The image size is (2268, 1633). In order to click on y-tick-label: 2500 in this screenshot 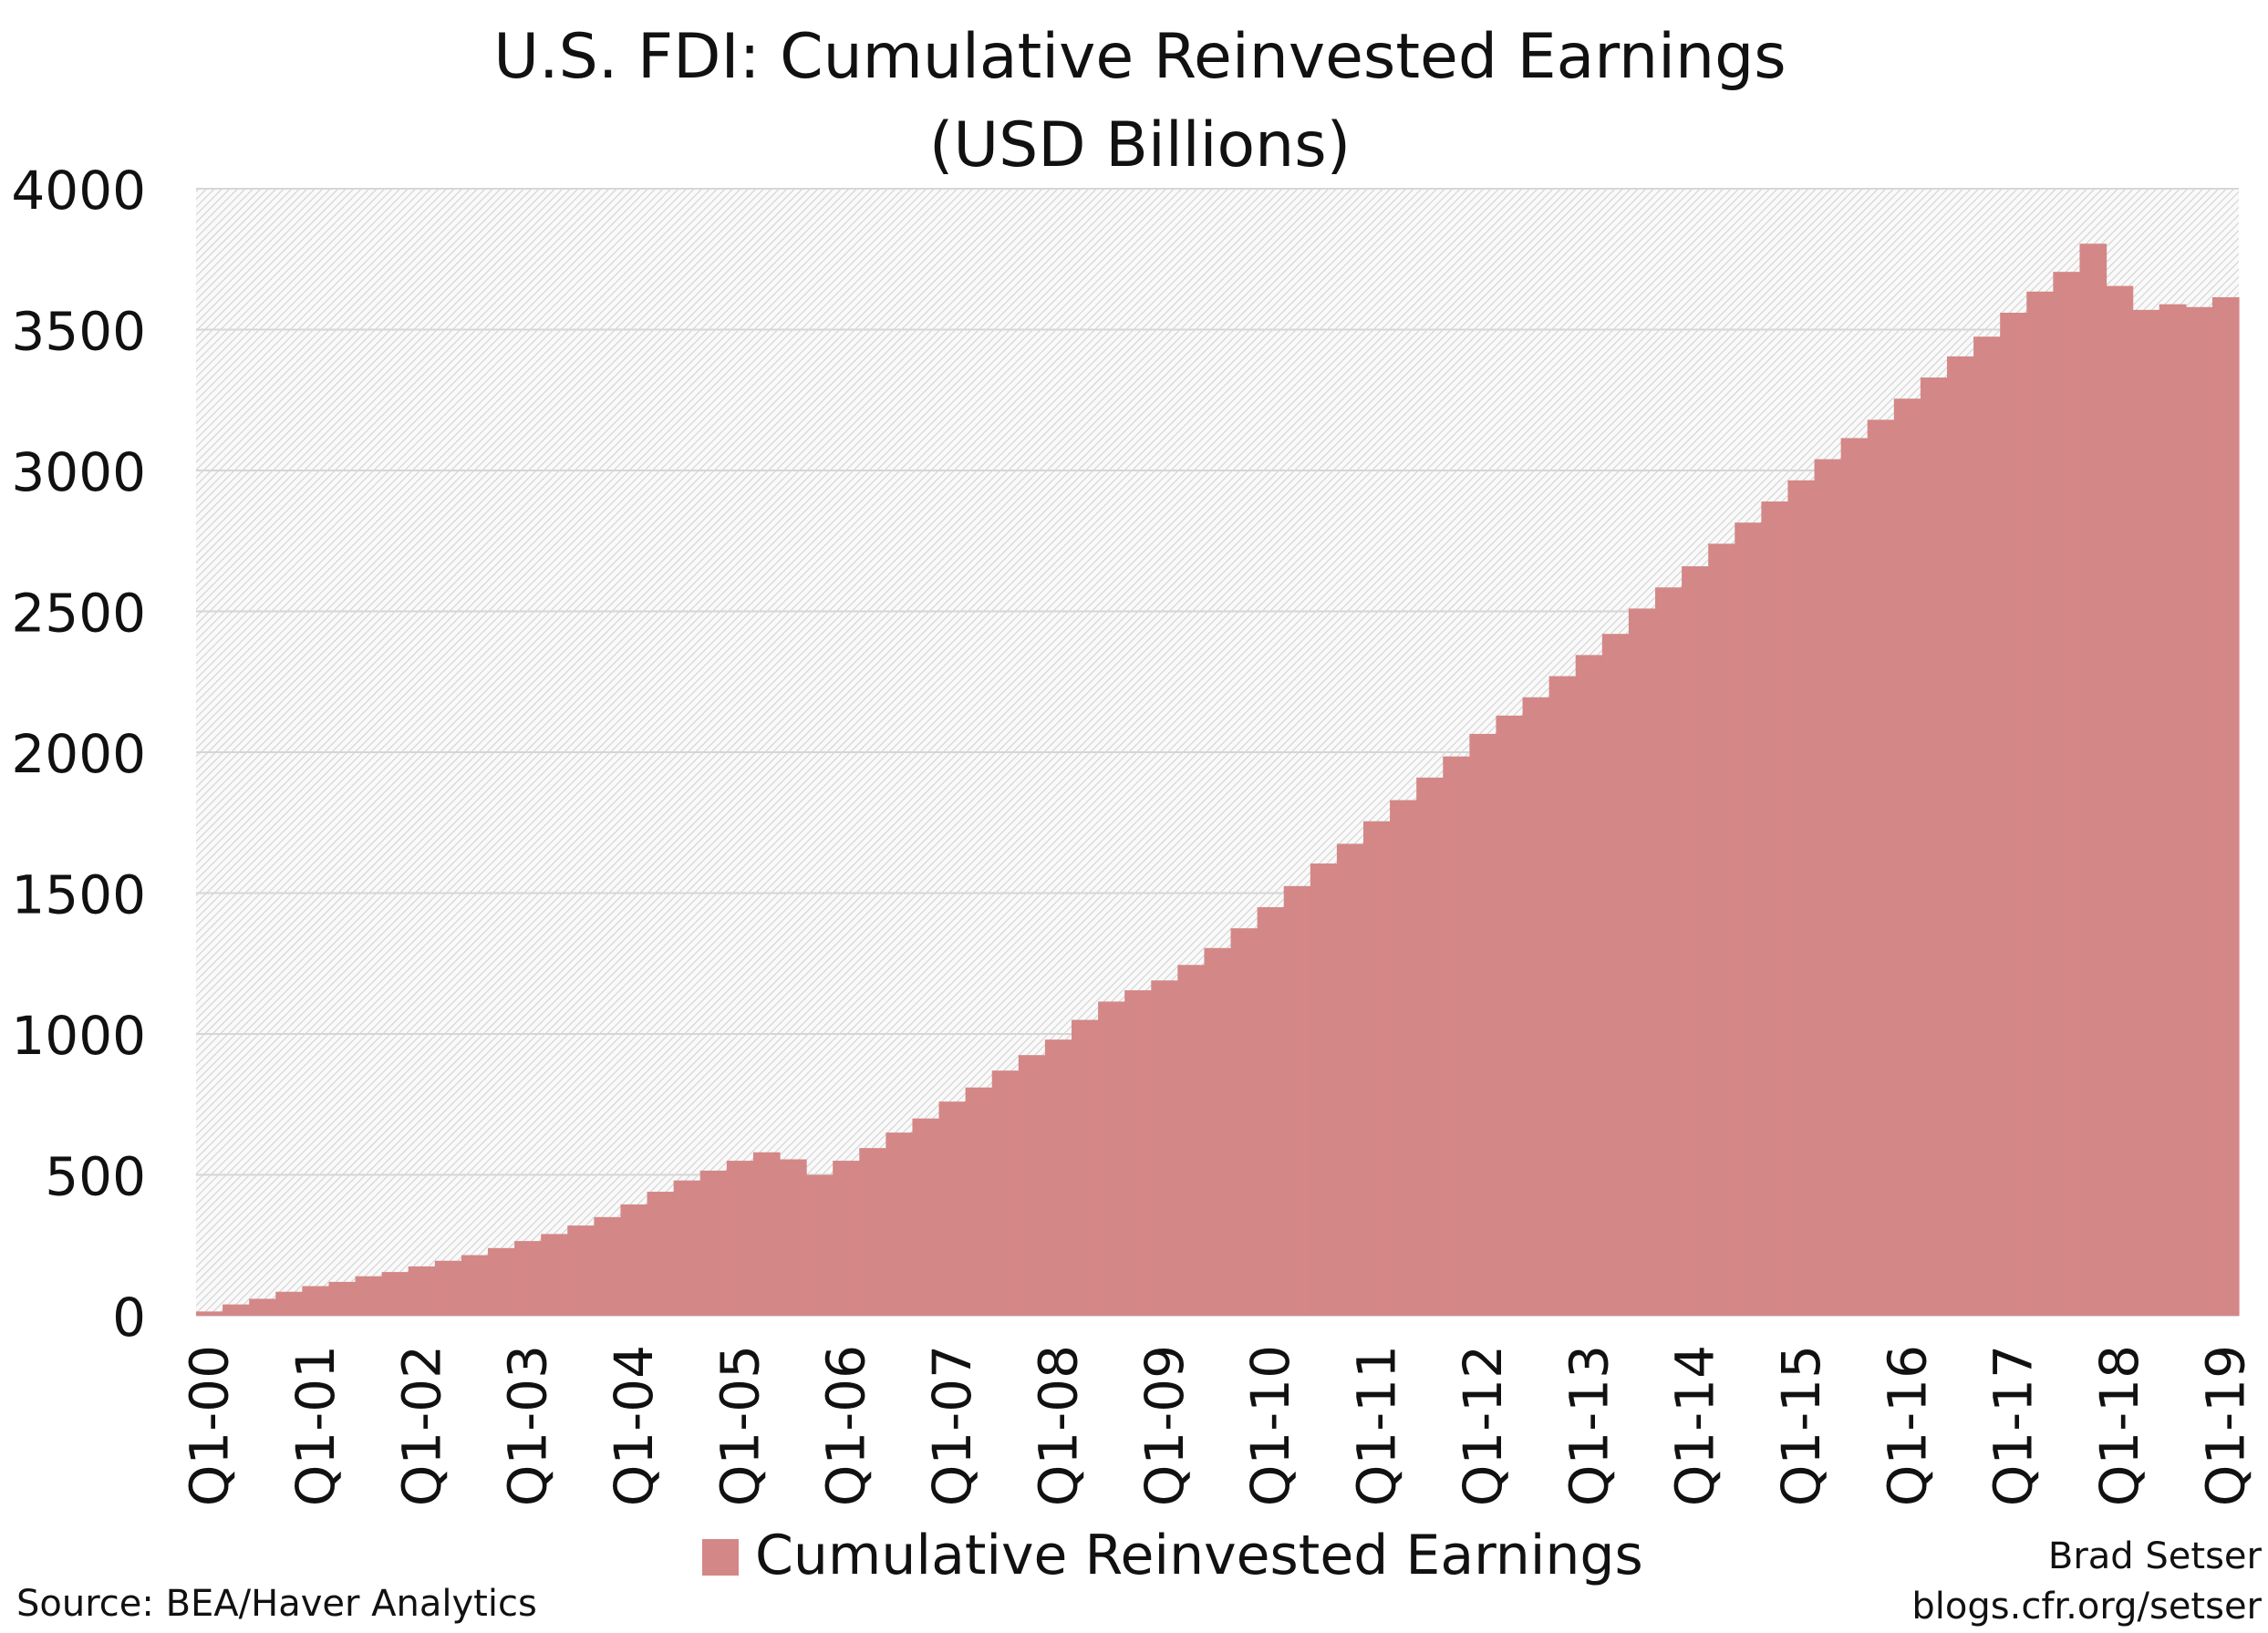, I will do `click(78, 614)`.